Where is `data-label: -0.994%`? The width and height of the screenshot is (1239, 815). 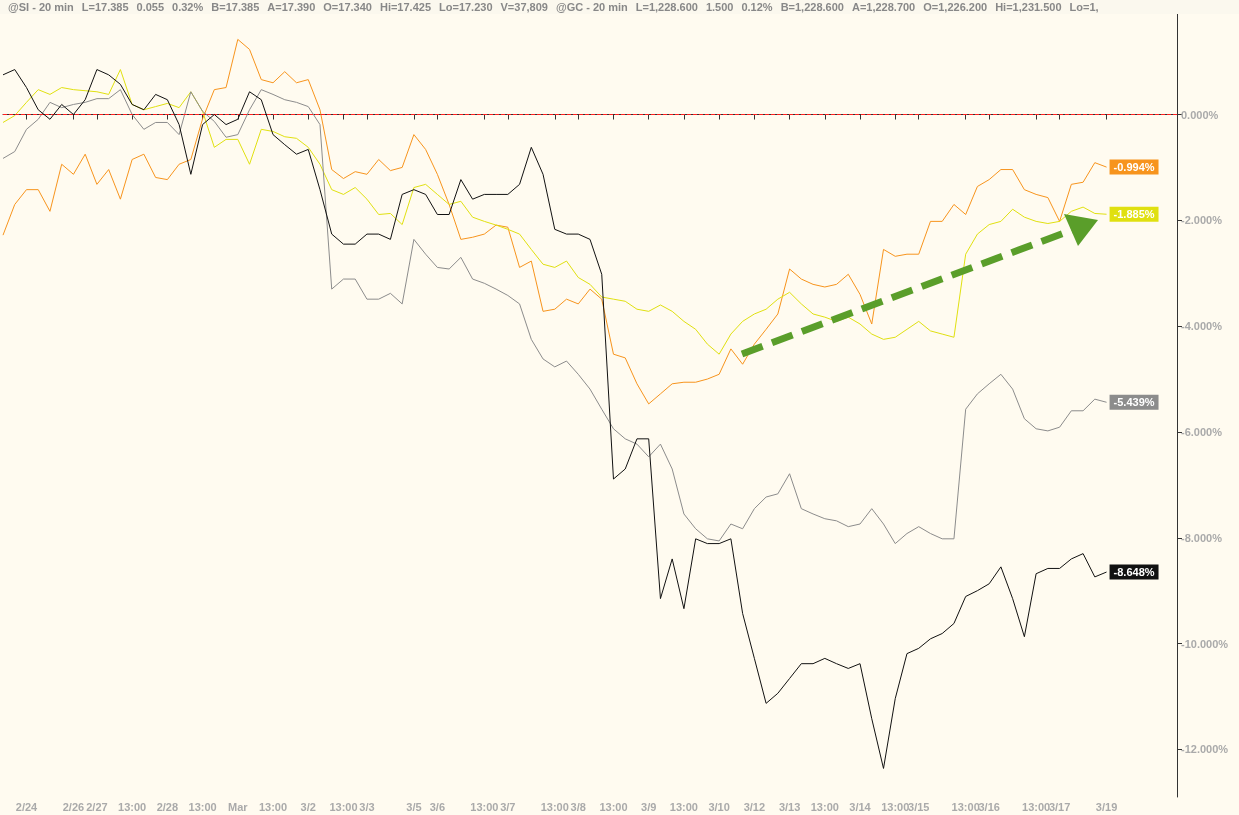
data-label: -0.994% is located at coordinates (1134, 167).